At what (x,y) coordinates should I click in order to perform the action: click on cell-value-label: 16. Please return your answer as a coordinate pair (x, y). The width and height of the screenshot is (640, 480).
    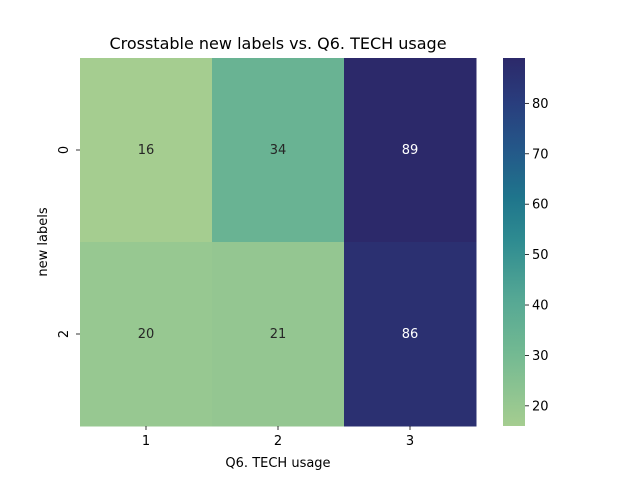
    Looking at the image, I should click on (146, 150).